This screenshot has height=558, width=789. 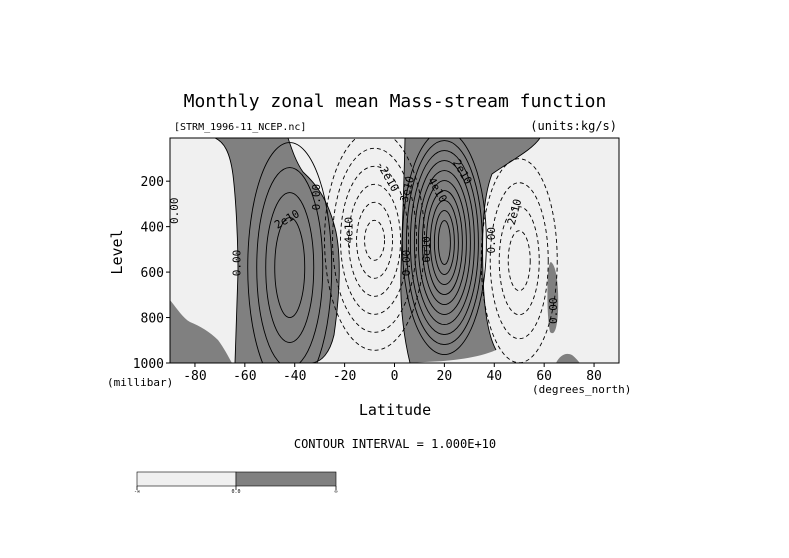 What do you see at coordinates (294, 376) in the screenshot?
I see `x-tick-label: -40` at bounding box center [294, 376].